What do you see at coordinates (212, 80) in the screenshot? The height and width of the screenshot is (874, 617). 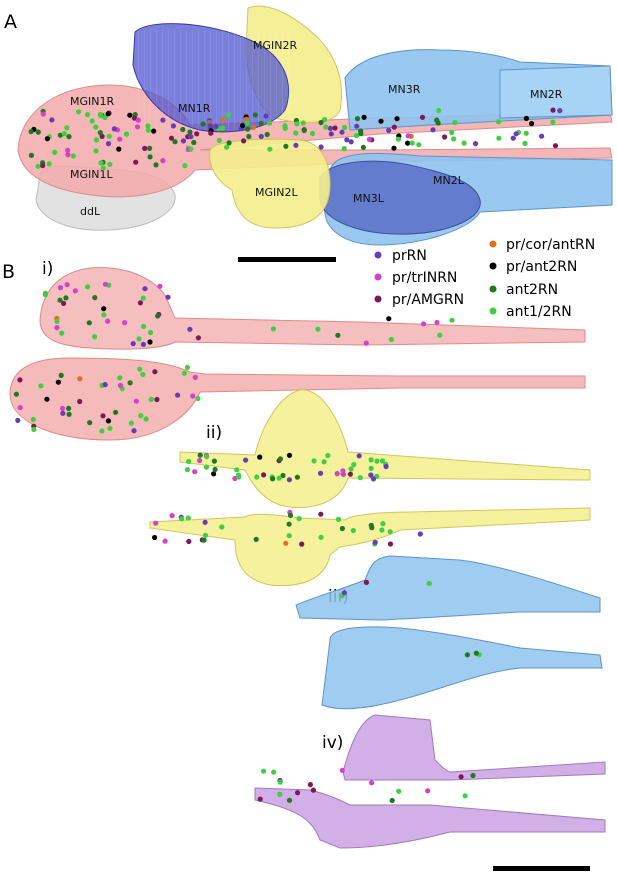 I see `mn1r-texture` at bounding box center [212, 80].